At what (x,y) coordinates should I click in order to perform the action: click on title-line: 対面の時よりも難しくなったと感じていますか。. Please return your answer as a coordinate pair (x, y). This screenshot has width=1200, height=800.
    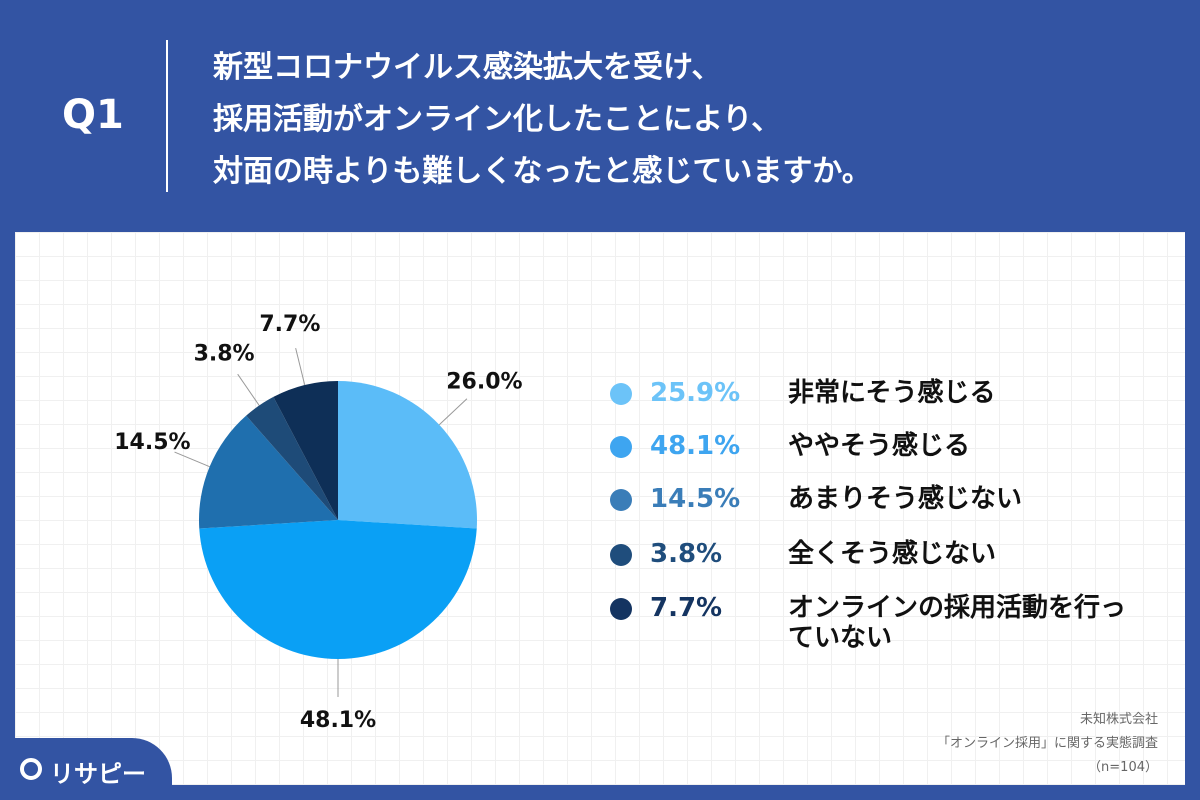
    Looking at the image, I should click on (542, 171).